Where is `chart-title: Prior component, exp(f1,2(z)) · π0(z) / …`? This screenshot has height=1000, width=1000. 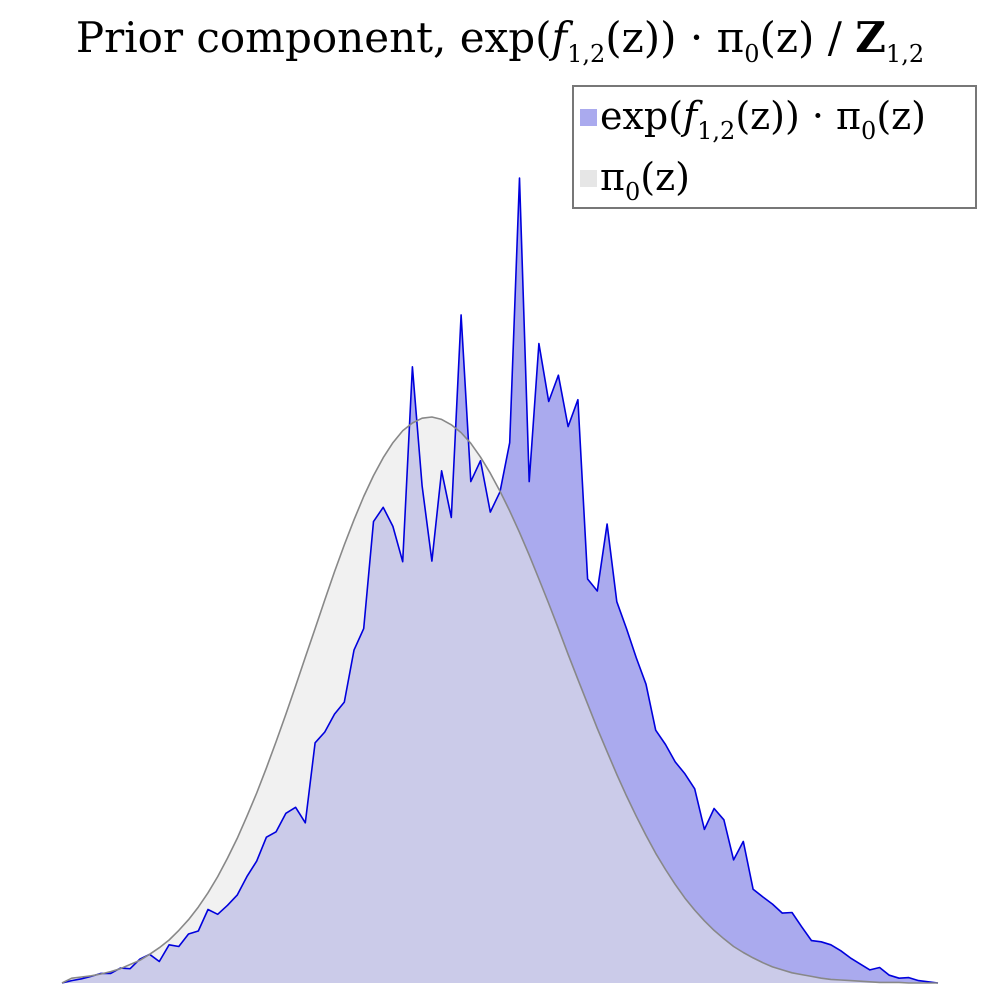 chart-title: Prior component, exp(f1,2(z)) · π0(z) / … is located at coordinates (500, 40).